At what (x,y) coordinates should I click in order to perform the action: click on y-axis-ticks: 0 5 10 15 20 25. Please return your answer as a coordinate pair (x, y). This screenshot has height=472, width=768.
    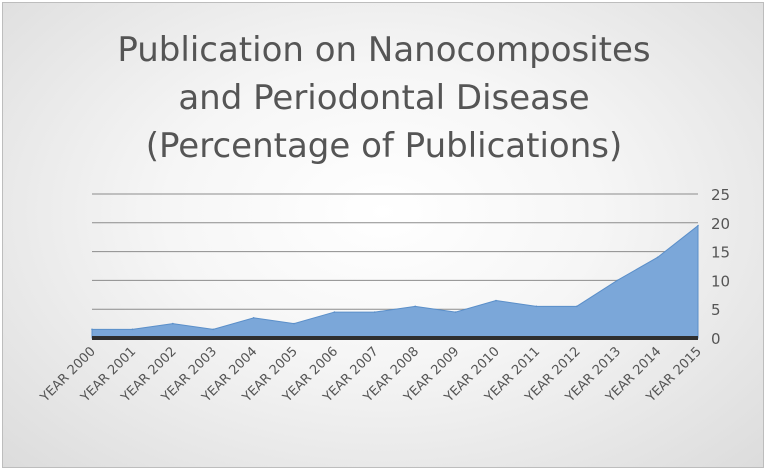
    Looking at the image, I should click on (720, 267).